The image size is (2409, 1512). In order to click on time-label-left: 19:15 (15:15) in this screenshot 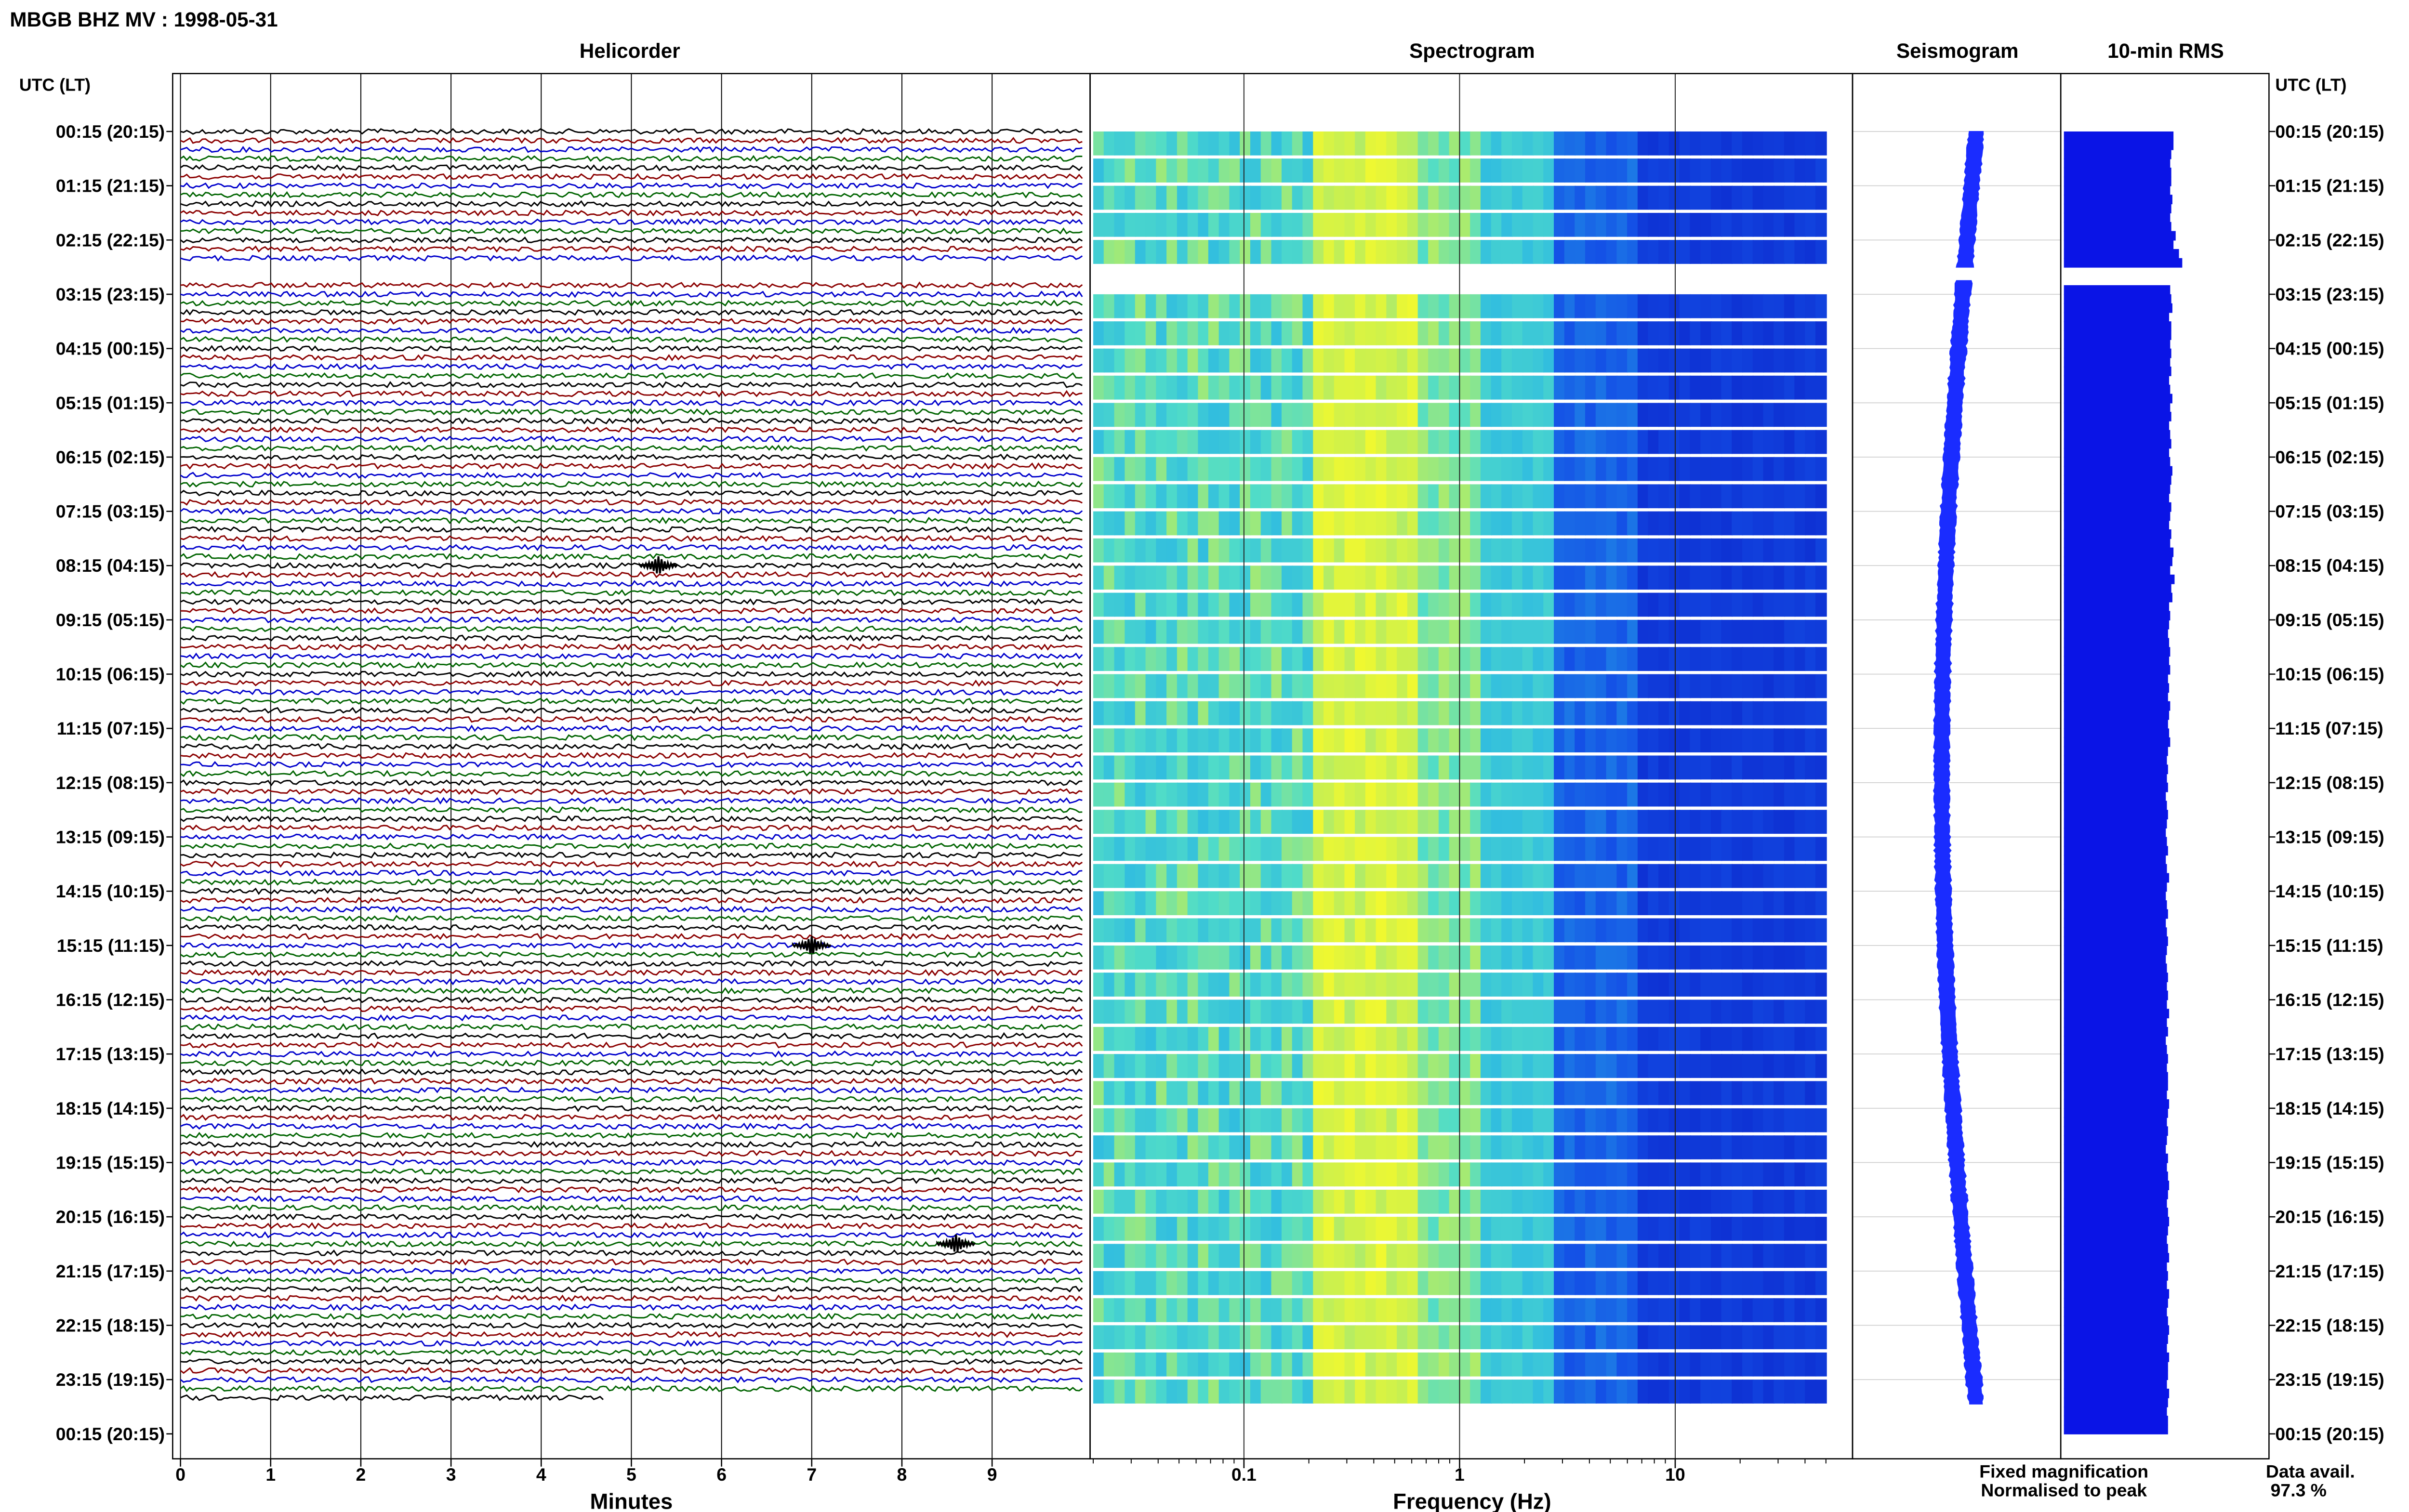, I will do `click(110, 1162)`.